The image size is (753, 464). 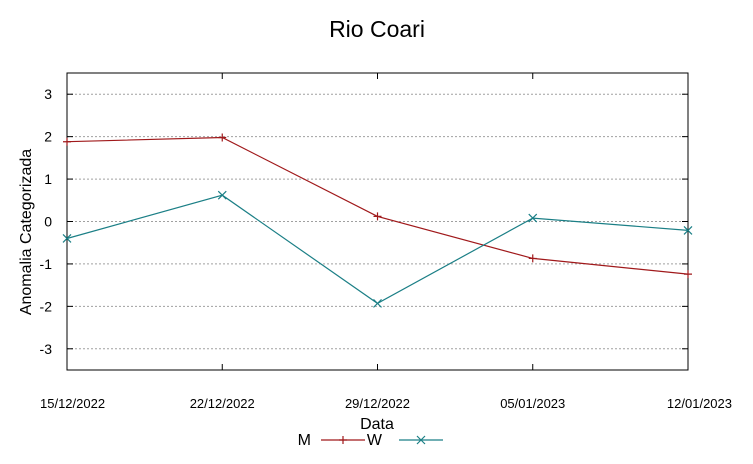 What do you see at coordinates (343, 440) in the screenshot?
I see `legend-m-marker` at bounding box center [343, 440].